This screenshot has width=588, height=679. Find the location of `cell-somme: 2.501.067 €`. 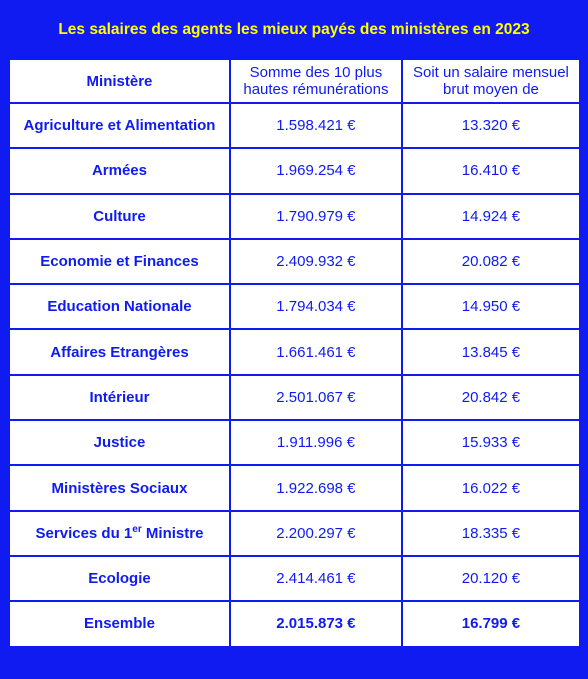

cell-somme: 2.501.067 € is located at coordinates (315, 397).